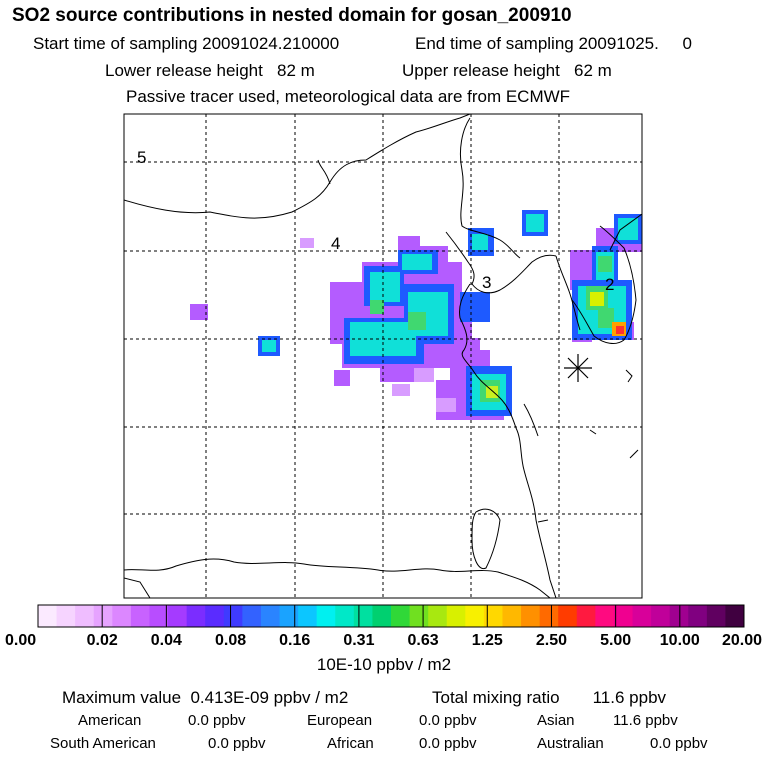 This screenshot has width=768, height=768. I want to click on start-time: Start time of sampling 20091024.210000, so click(186, 43).